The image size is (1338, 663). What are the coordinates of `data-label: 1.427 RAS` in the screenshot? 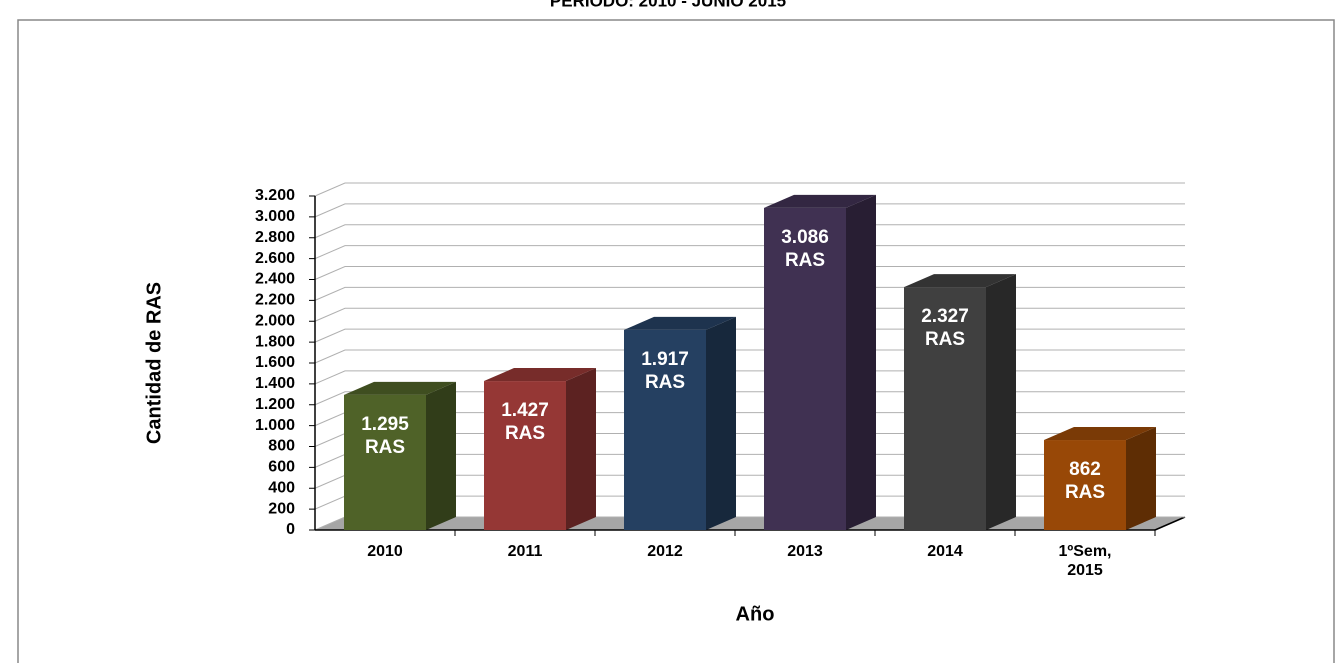 It's located at (525, 422).